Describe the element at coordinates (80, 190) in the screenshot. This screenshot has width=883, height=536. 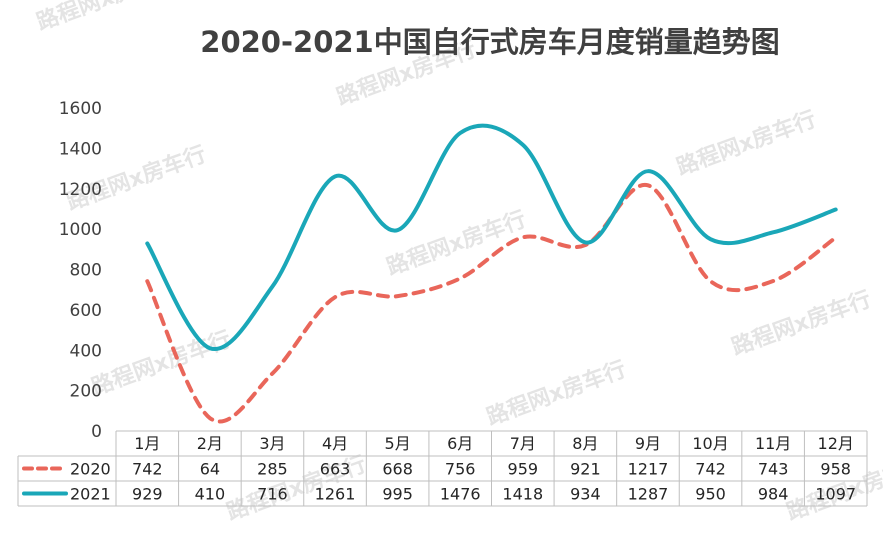
I see `y-tick-label: 1200` at that location.